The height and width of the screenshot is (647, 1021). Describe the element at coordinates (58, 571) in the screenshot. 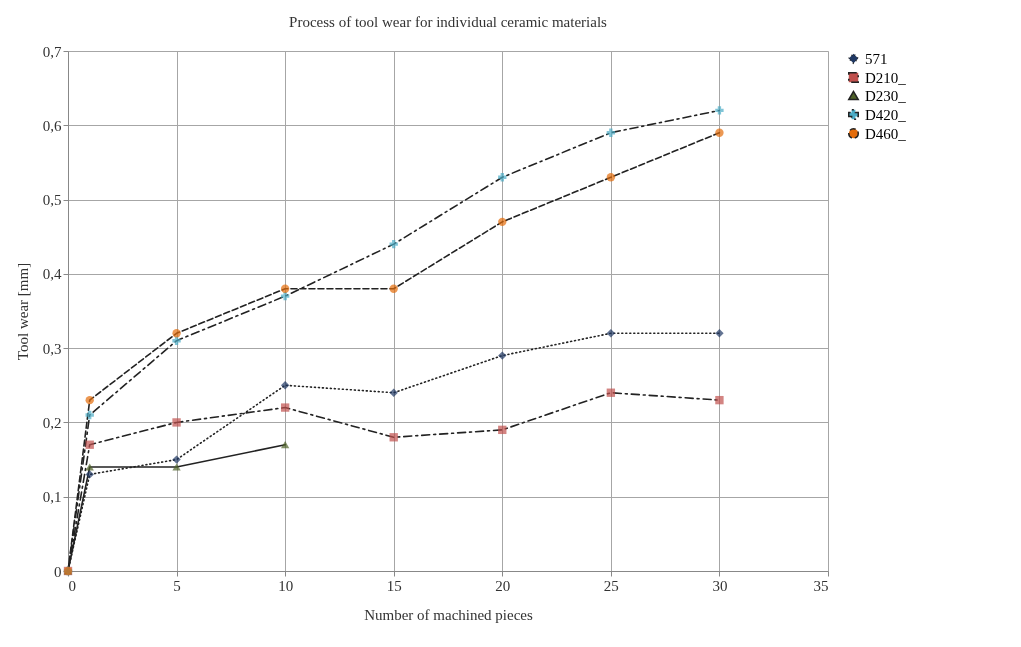

I see `y-tick-label: 0` at that location.